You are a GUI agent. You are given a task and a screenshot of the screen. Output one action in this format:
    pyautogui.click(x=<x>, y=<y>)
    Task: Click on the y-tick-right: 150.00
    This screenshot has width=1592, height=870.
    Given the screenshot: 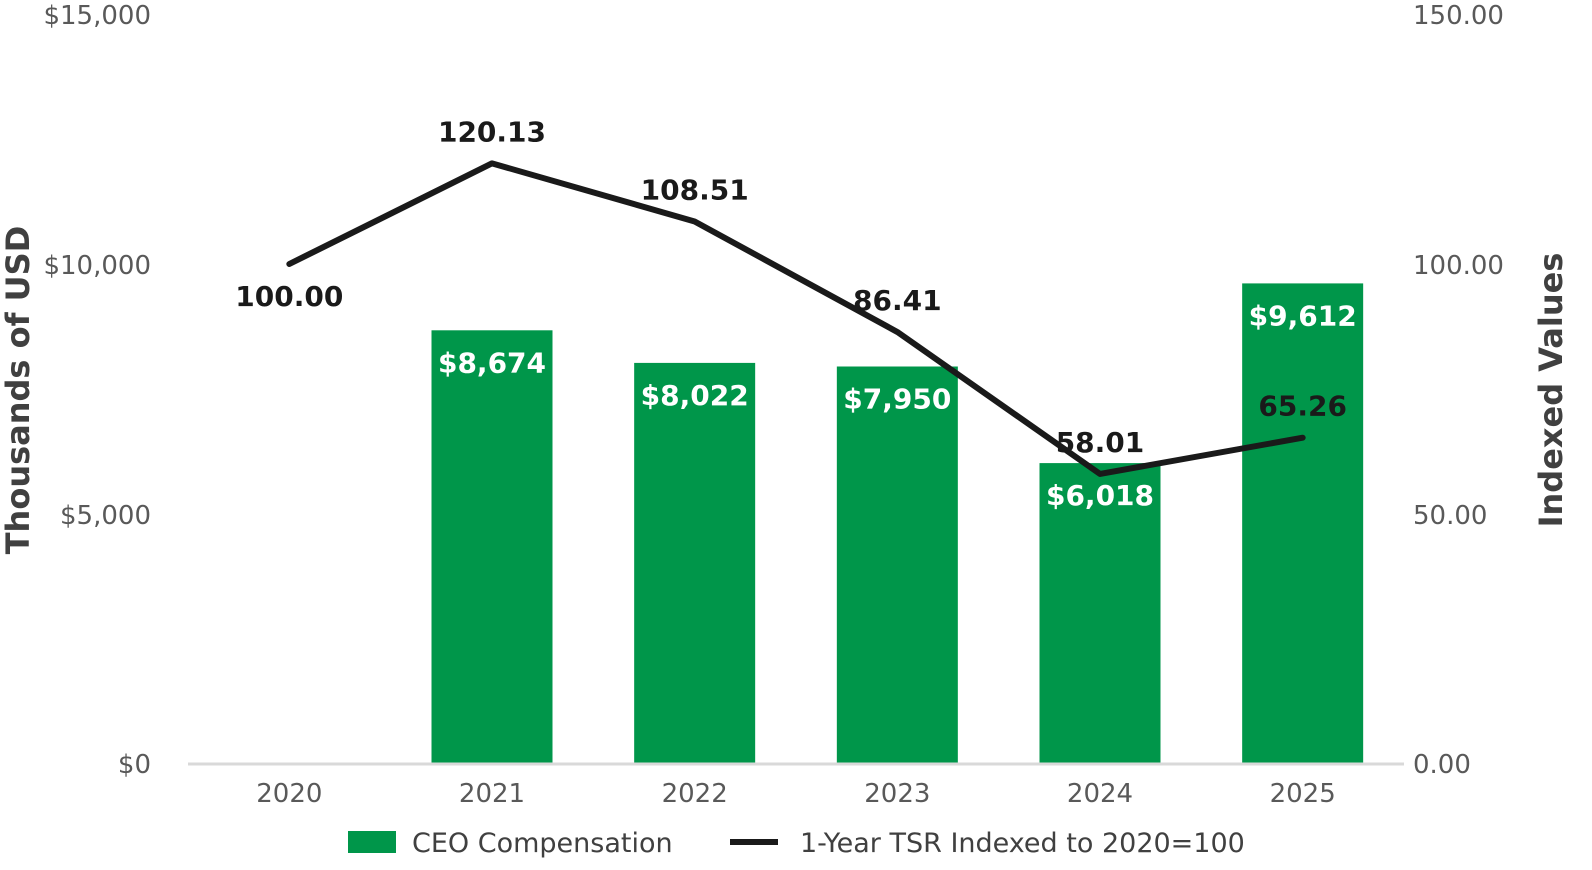 What is the action you would take?
    pyautogui.click(x=1458, y=16)
    